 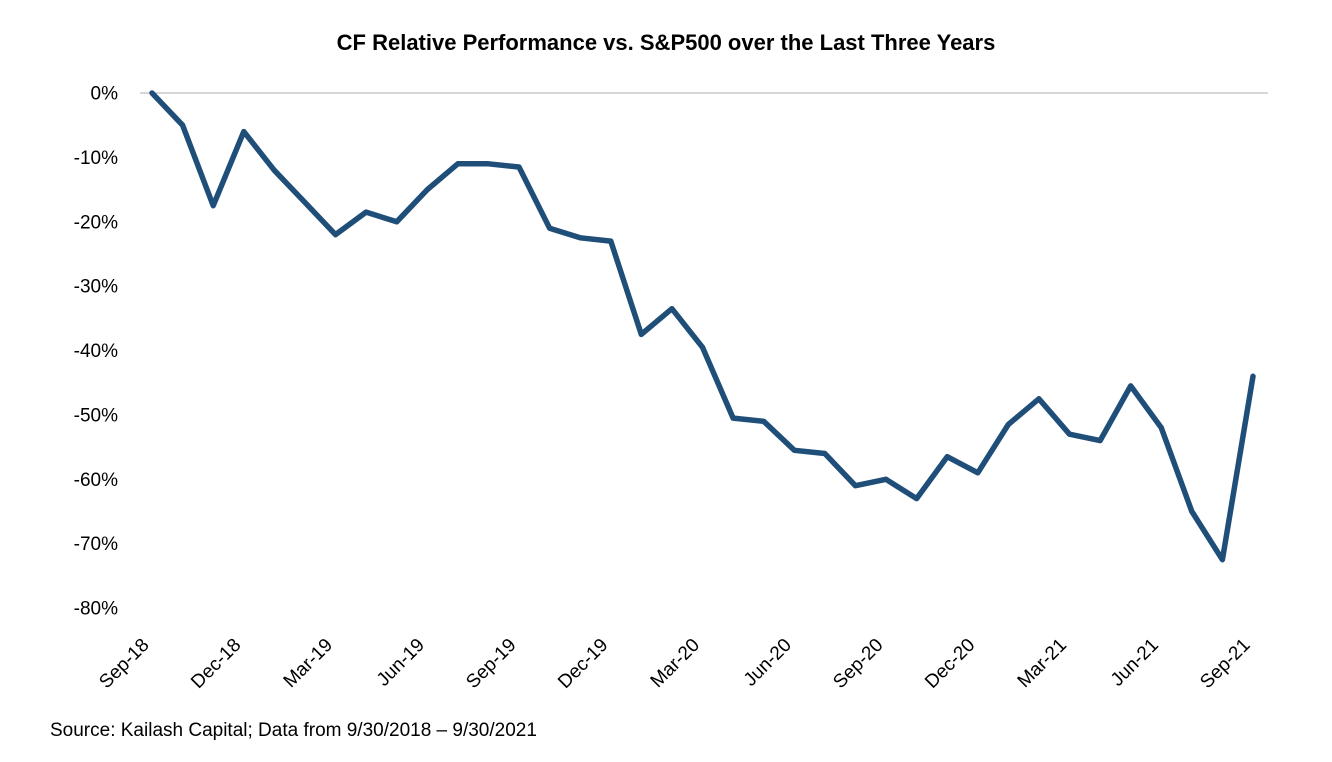 I want to click on y-axis-label: 0%, so click(x=105, y=94).